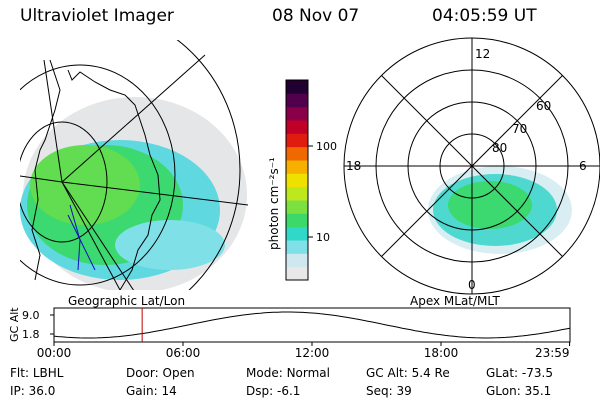 This screenshot has width=600, height=400. I want to click on orbit-x-ticks: 00:00 06:00 12:00 18:00 23:59, so click(304, 351).